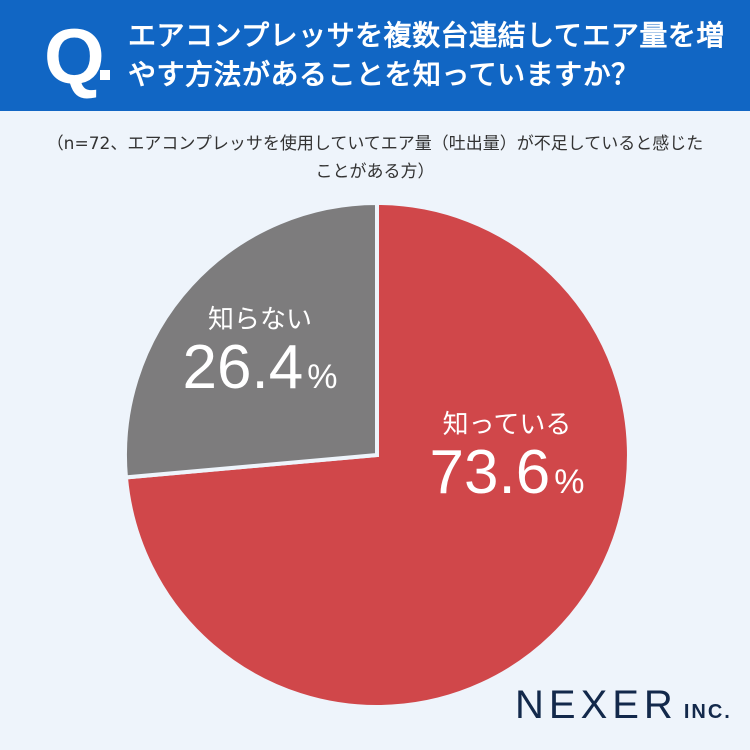  Describe the element at coordinates (596, 705) in the screenshot. I see `logo-main: NEXER` at that location.